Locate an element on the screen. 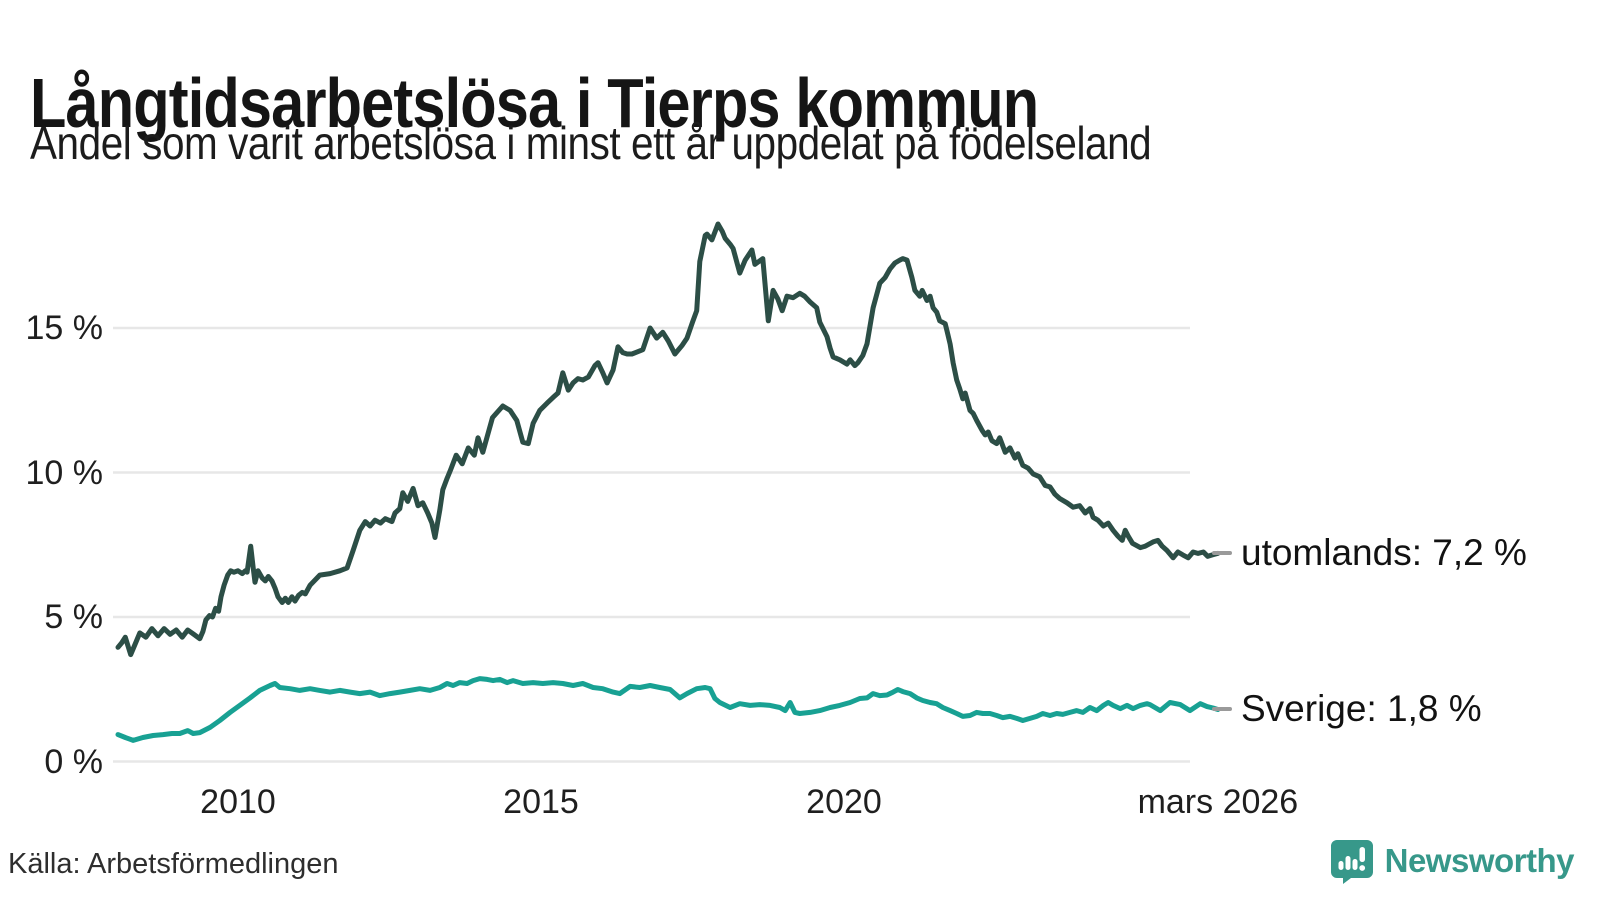 Image resolution: width=1600 pixels, height=900 pixels. x-tick-label: mars 2026 is located at coordinates (1218, 802).